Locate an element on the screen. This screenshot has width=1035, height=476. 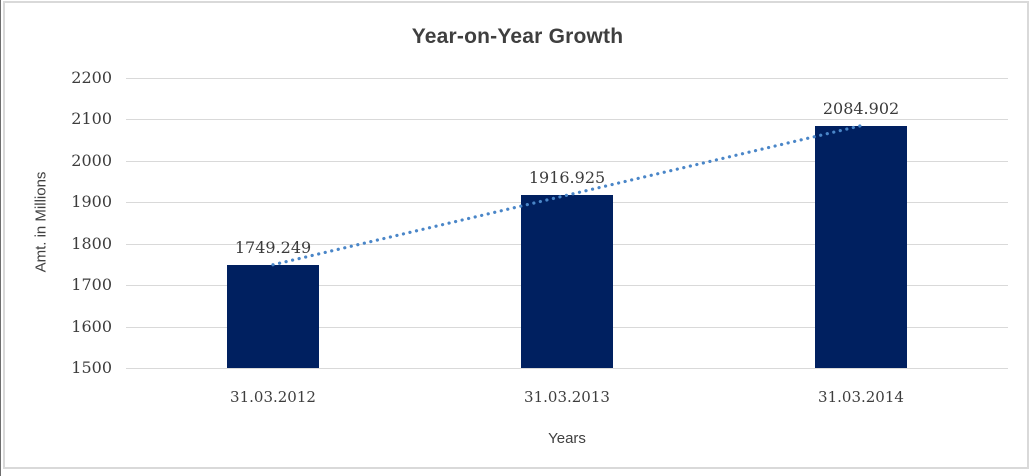
y-tick-label: 1500 is located at coordinates (91, 367).